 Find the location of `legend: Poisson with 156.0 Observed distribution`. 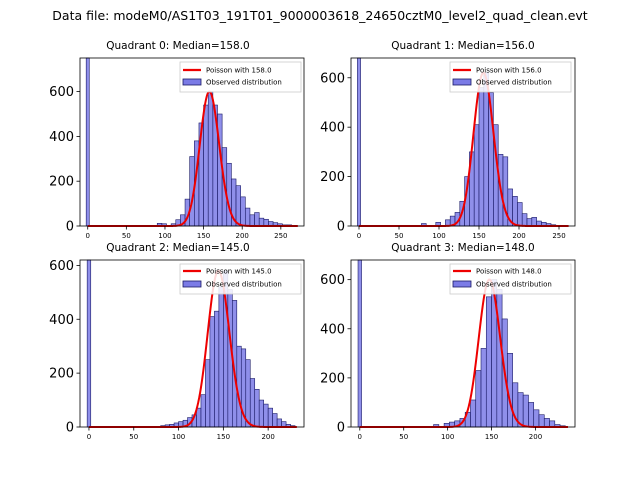

legend: Poisson with 156.0 Observed distribution is located at coordinates (510, 77).